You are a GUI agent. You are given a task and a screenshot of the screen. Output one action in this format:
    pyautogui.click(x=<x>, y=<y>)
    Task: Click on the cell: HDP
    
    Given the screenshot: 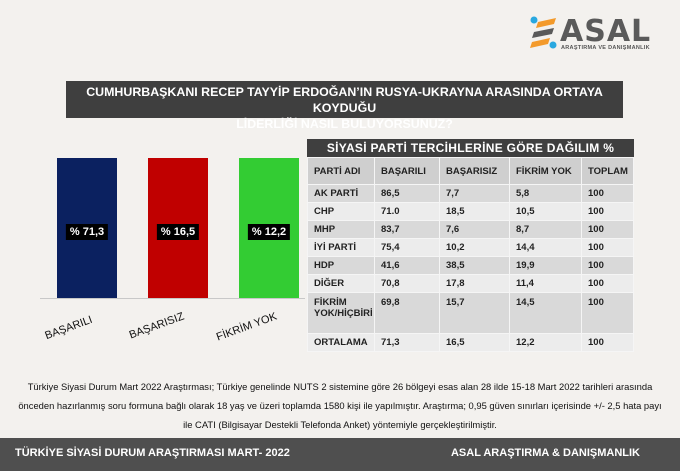 What is the action you would take?
    pyautogui.click(x=341, y=265)
    